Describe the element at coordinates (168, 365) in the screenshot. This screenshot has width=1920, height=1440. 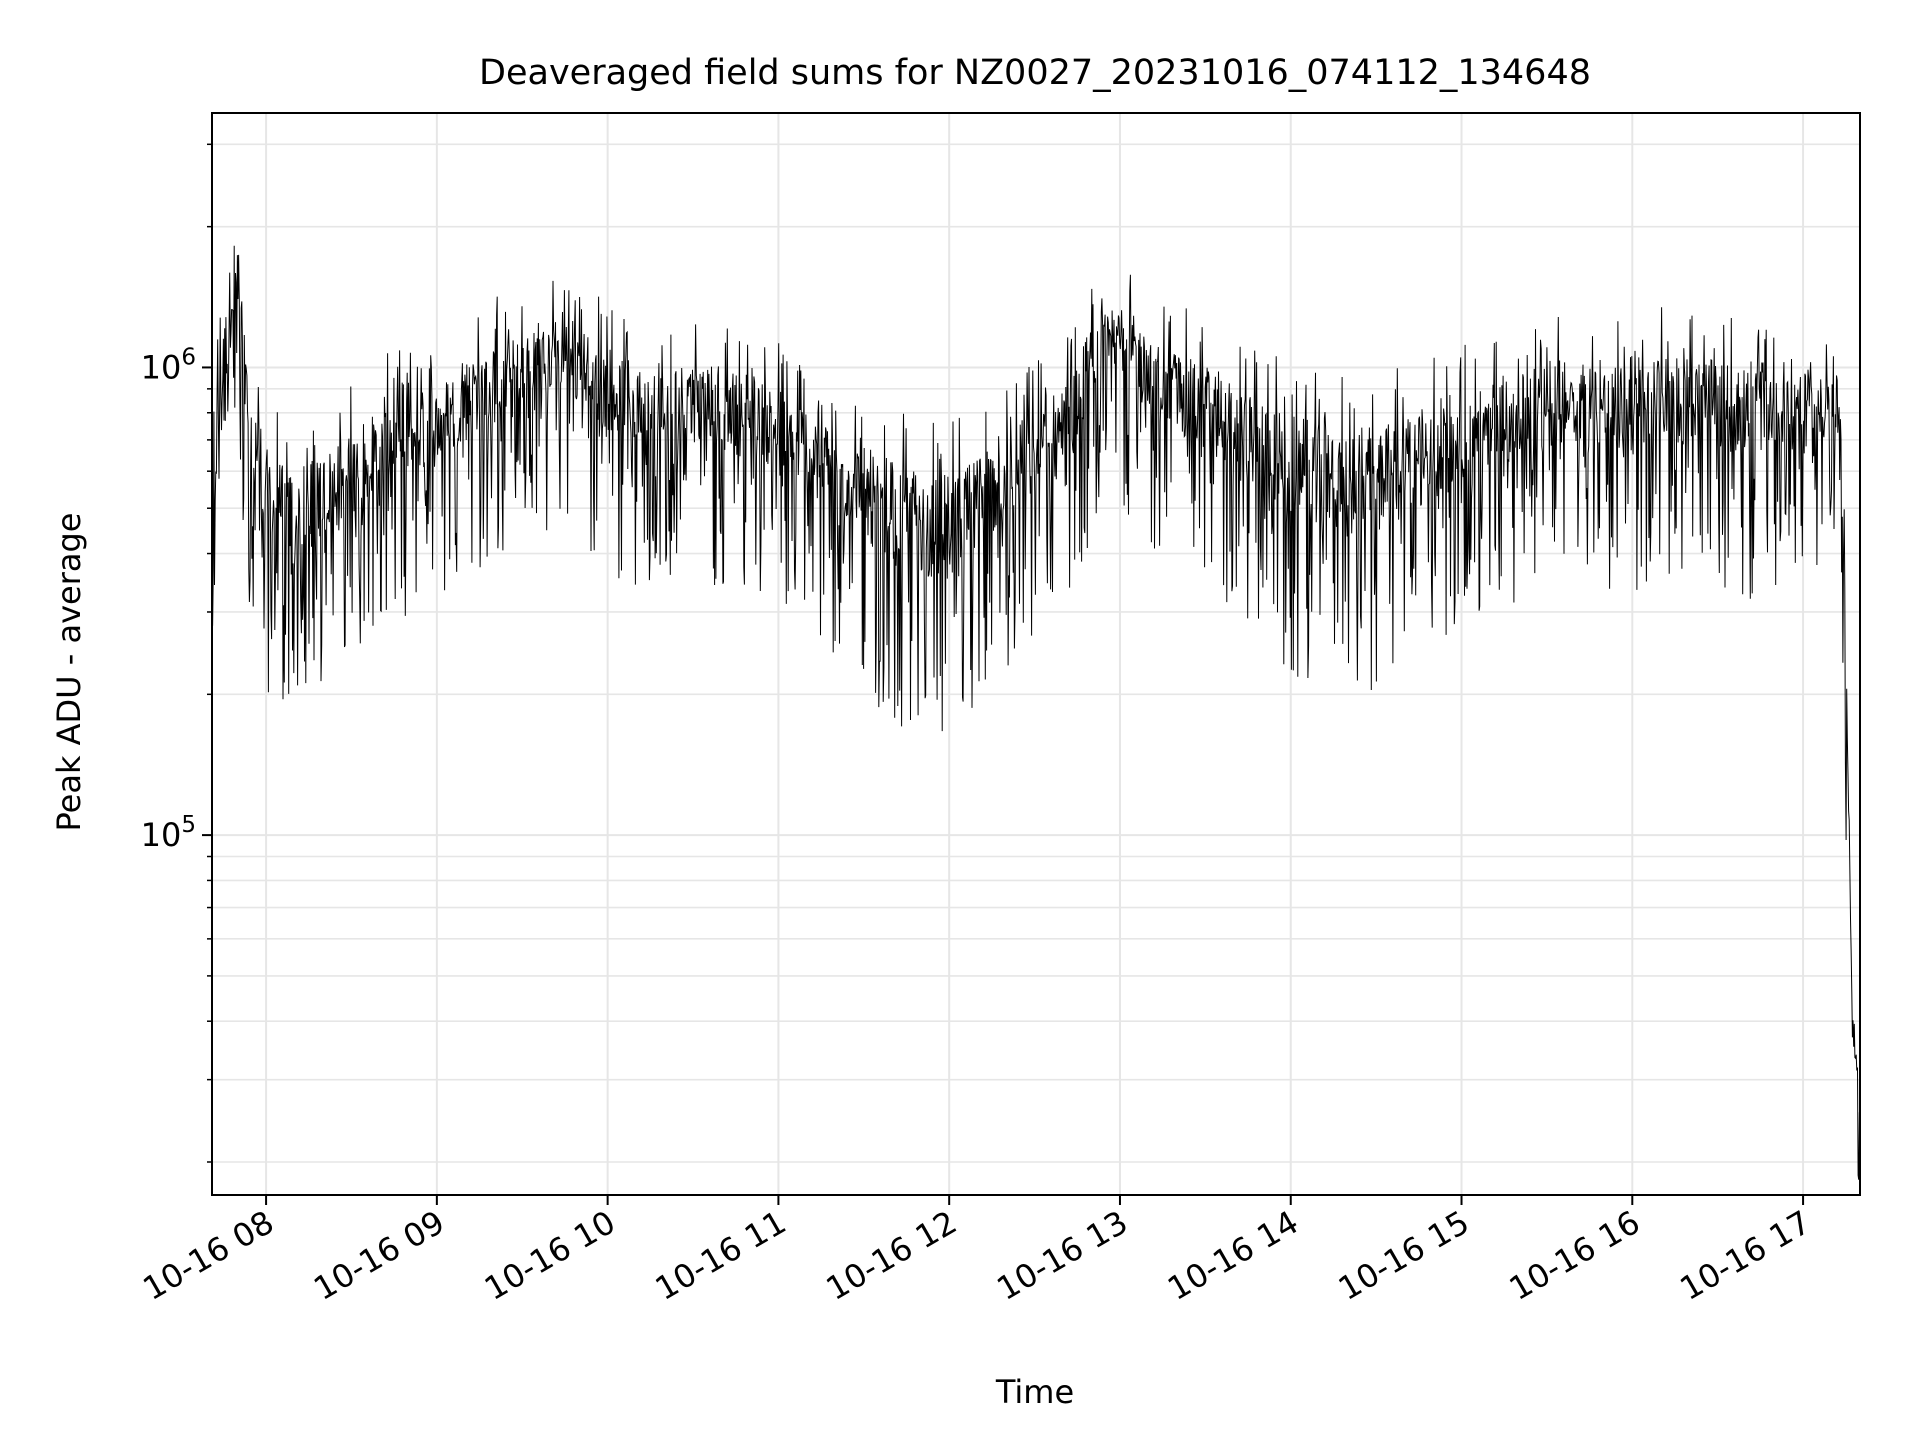
I see `y-tick-label: 10⁶` at that location.